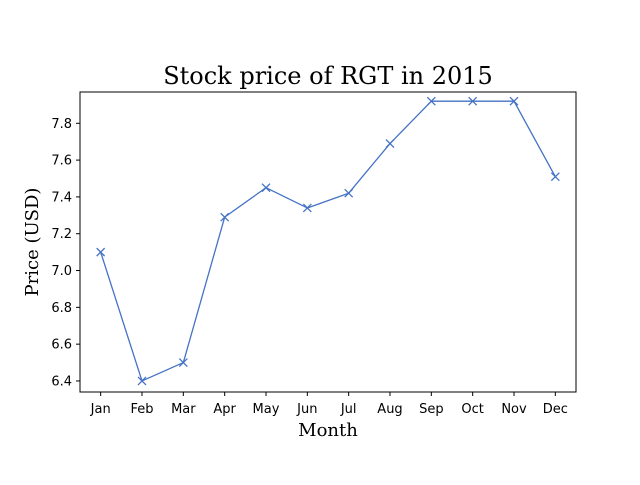  Describe the element at coordinates (555, 409) in the screenshot. I see `x-tick-label: Dec` at that location.